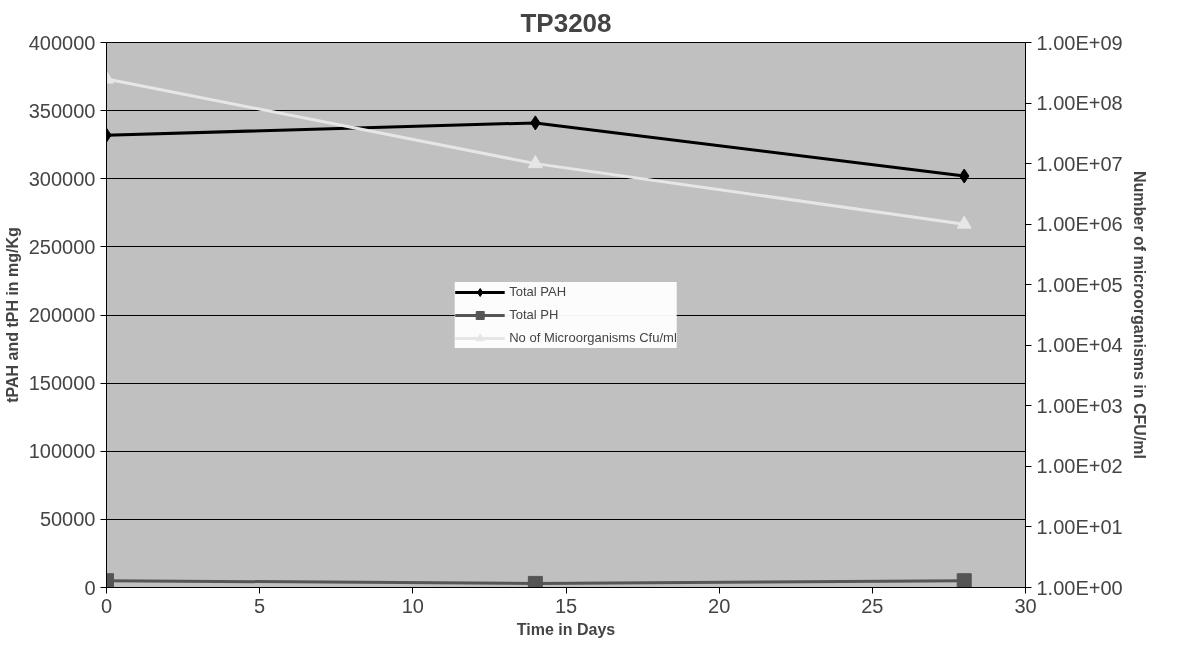 The height and width of the screenshot is (657, 1177). What do you see at coordinates (12, 315) in the screenshot?
I see `y-axis-title: tPAH and tPH in mg/Kg` at bounding box center [12, 315].